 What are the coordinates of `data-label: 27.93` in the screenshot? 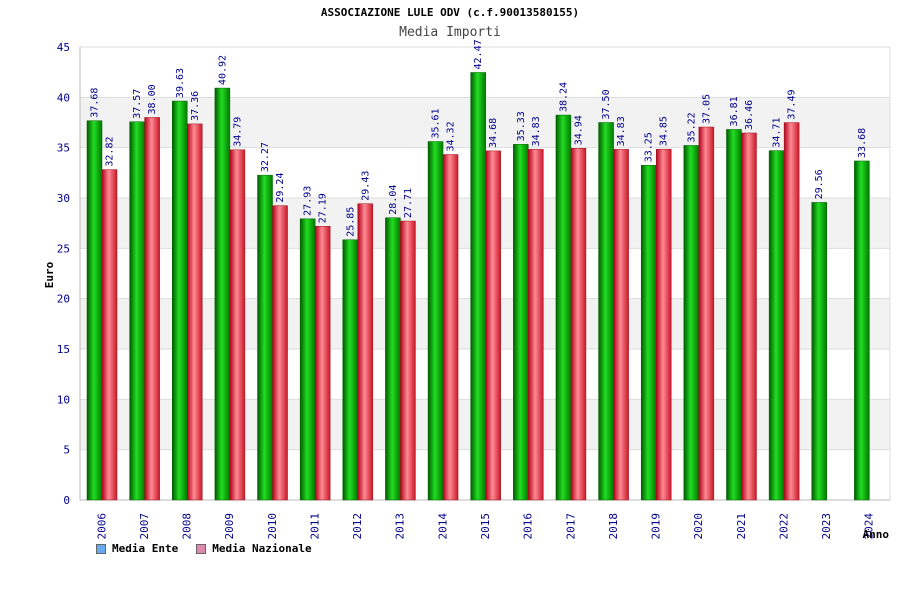 It's located at (308, 201).